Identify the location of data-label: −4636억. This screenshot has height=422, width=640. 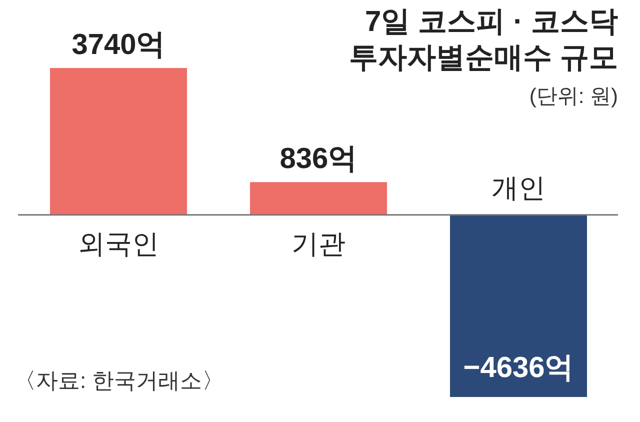
(518, 368).